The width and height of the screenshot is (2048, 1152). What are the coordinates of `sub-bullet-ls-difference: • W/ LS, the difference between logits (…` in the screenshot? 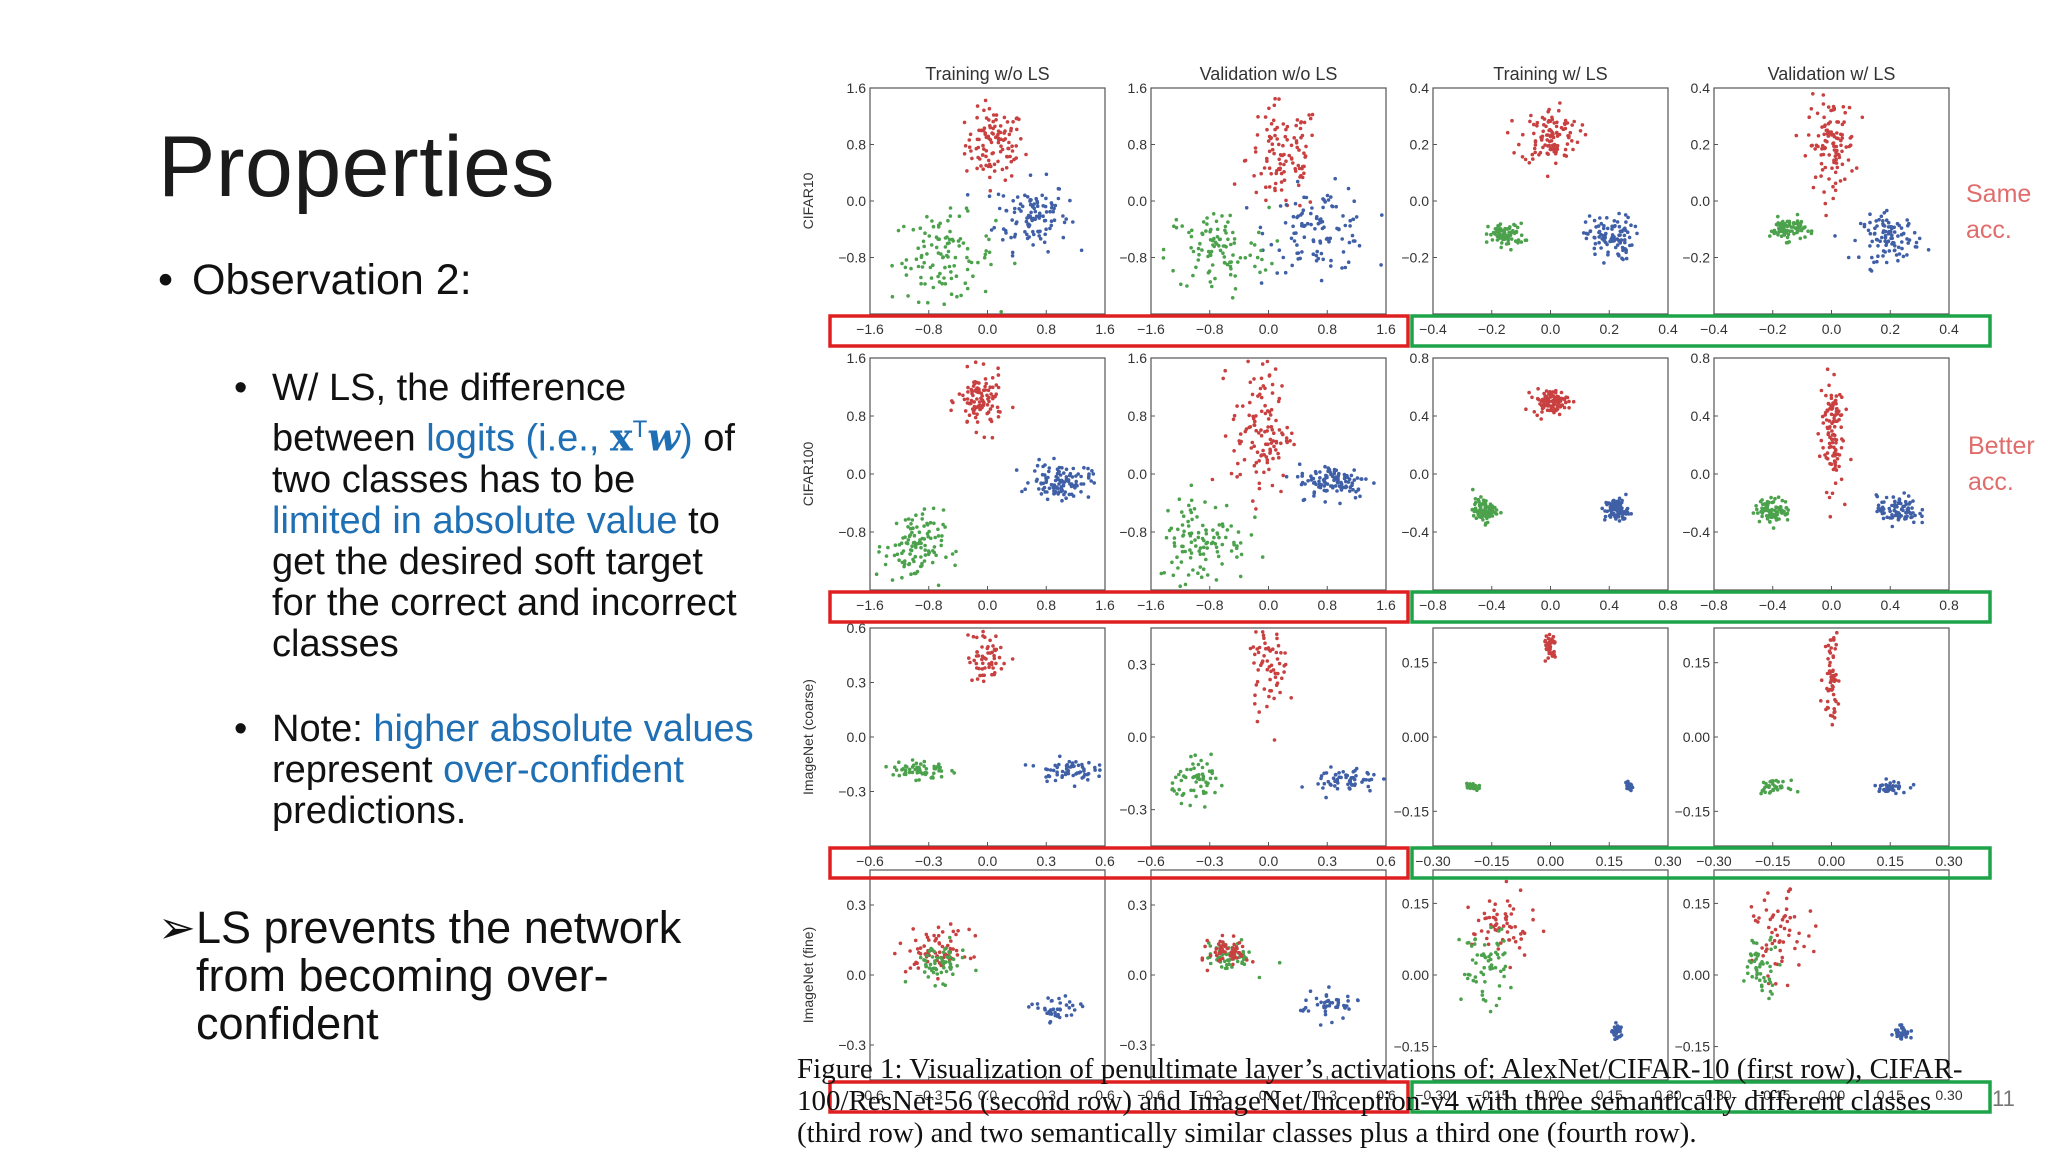 It's located at (494, 516).